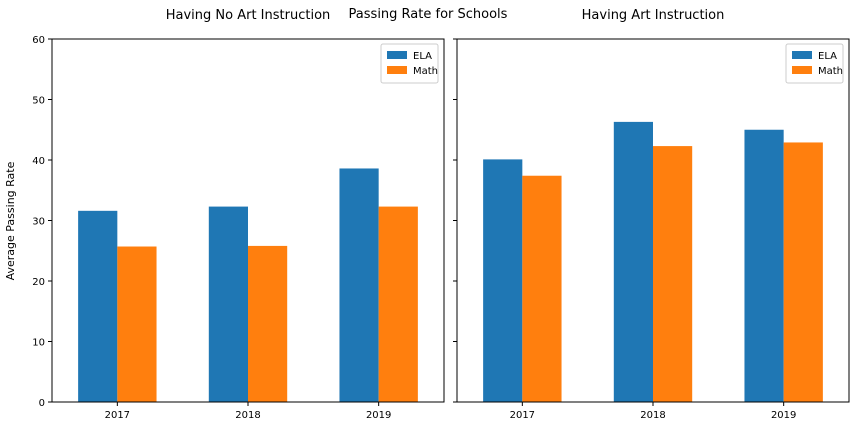 Image resolution: width=856 pixels, height=426 pixels. Describe the element at coordinates (38, 101) in the screenshot. I see `y-tick-label: 50` at that location.